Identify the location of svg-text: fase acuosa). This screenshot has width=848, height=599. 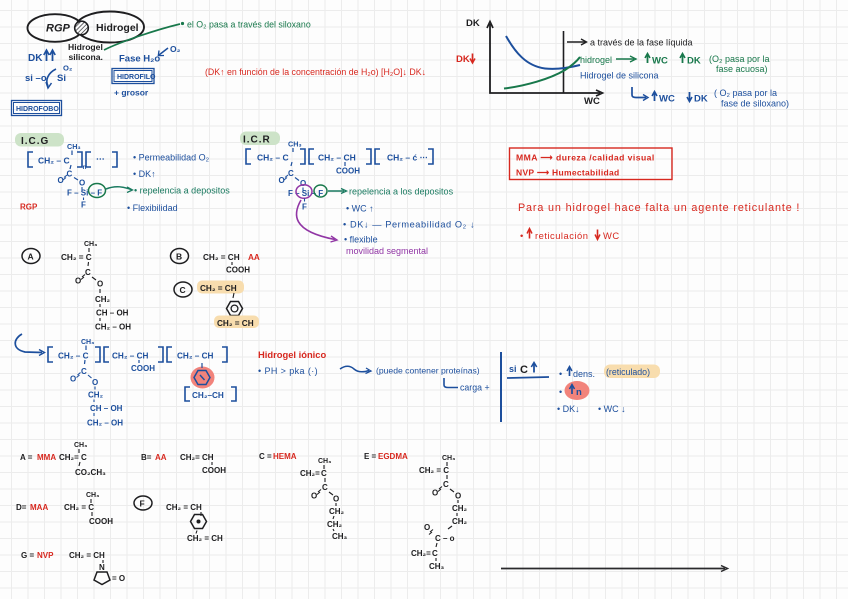
(742, 69).